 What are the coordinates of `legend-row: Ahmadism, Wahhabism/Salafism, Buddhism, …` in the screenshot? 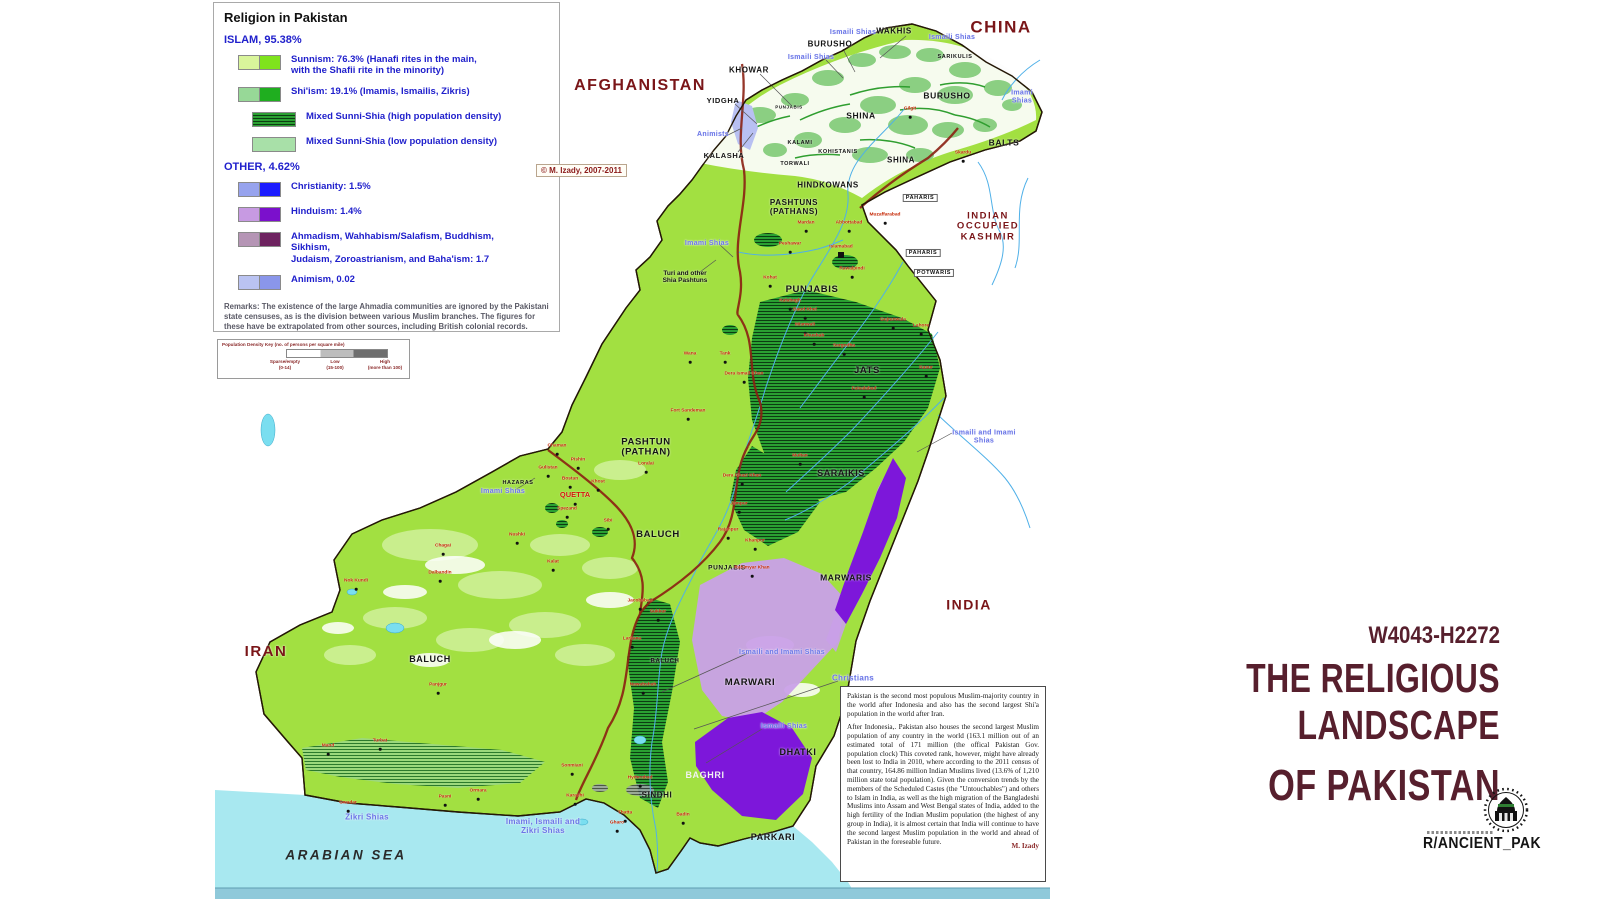 It's located at (386, 248).